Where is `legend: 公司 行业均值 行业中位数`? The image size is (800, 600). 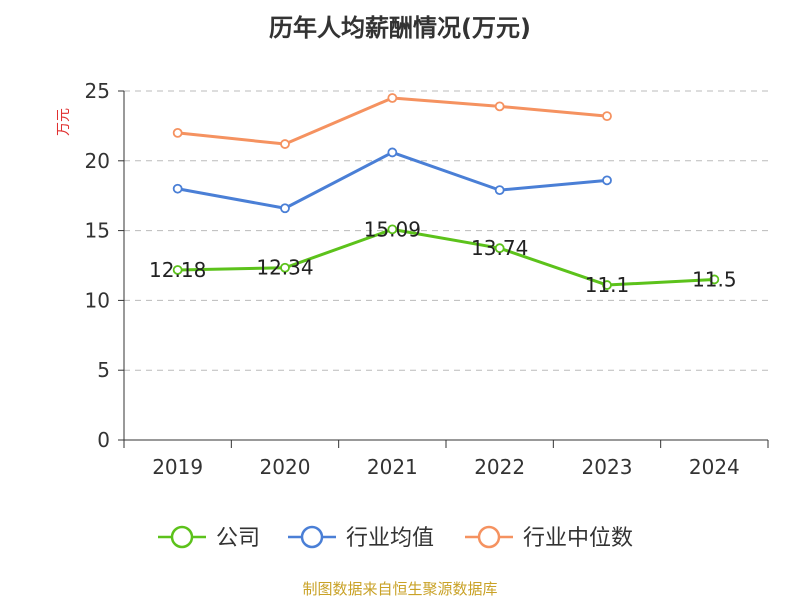
legend: 公司 行业均值 行业中位数 is located at coordinates (395, 538).